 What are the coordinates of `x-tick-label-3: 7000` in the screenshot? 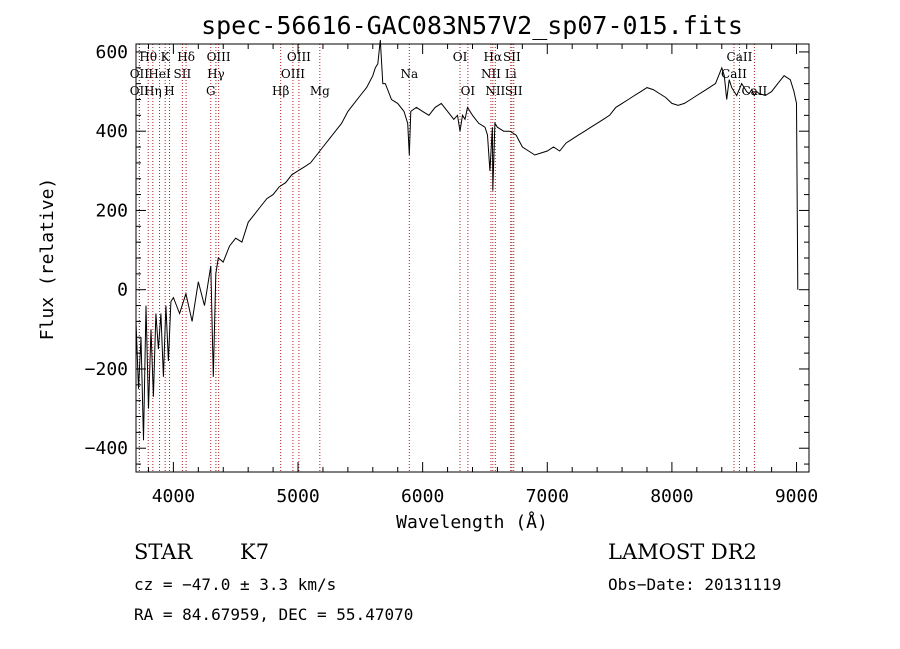 It's located at (547, 496).